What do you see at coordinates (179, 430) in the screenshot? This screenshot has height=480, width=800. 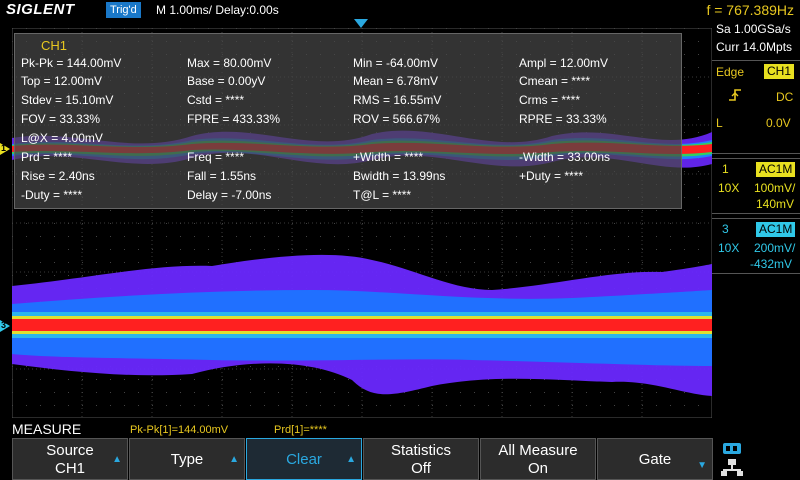 I see `statistic-pkpk: Pk-Pk[1]=144.00mV` at bounding box center [179, 430].